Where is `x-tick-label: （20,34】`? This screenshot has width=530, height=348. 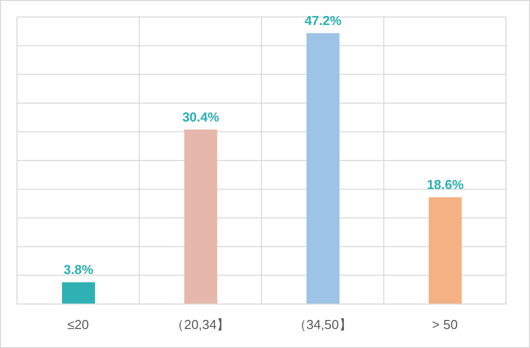
x-tick-label: （20,34】 is located at coordinates (200, 324).